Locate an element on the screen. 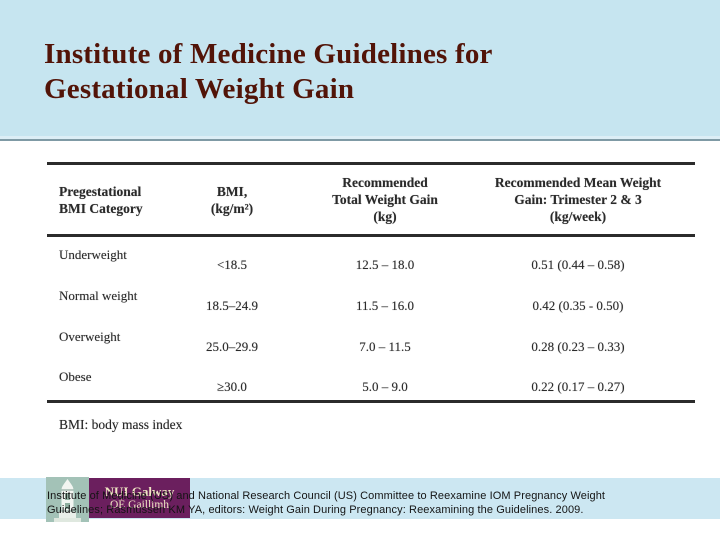 This screenshot has height=540, width=720. cell-category: Normal weight is located at coordinates (98, 295).